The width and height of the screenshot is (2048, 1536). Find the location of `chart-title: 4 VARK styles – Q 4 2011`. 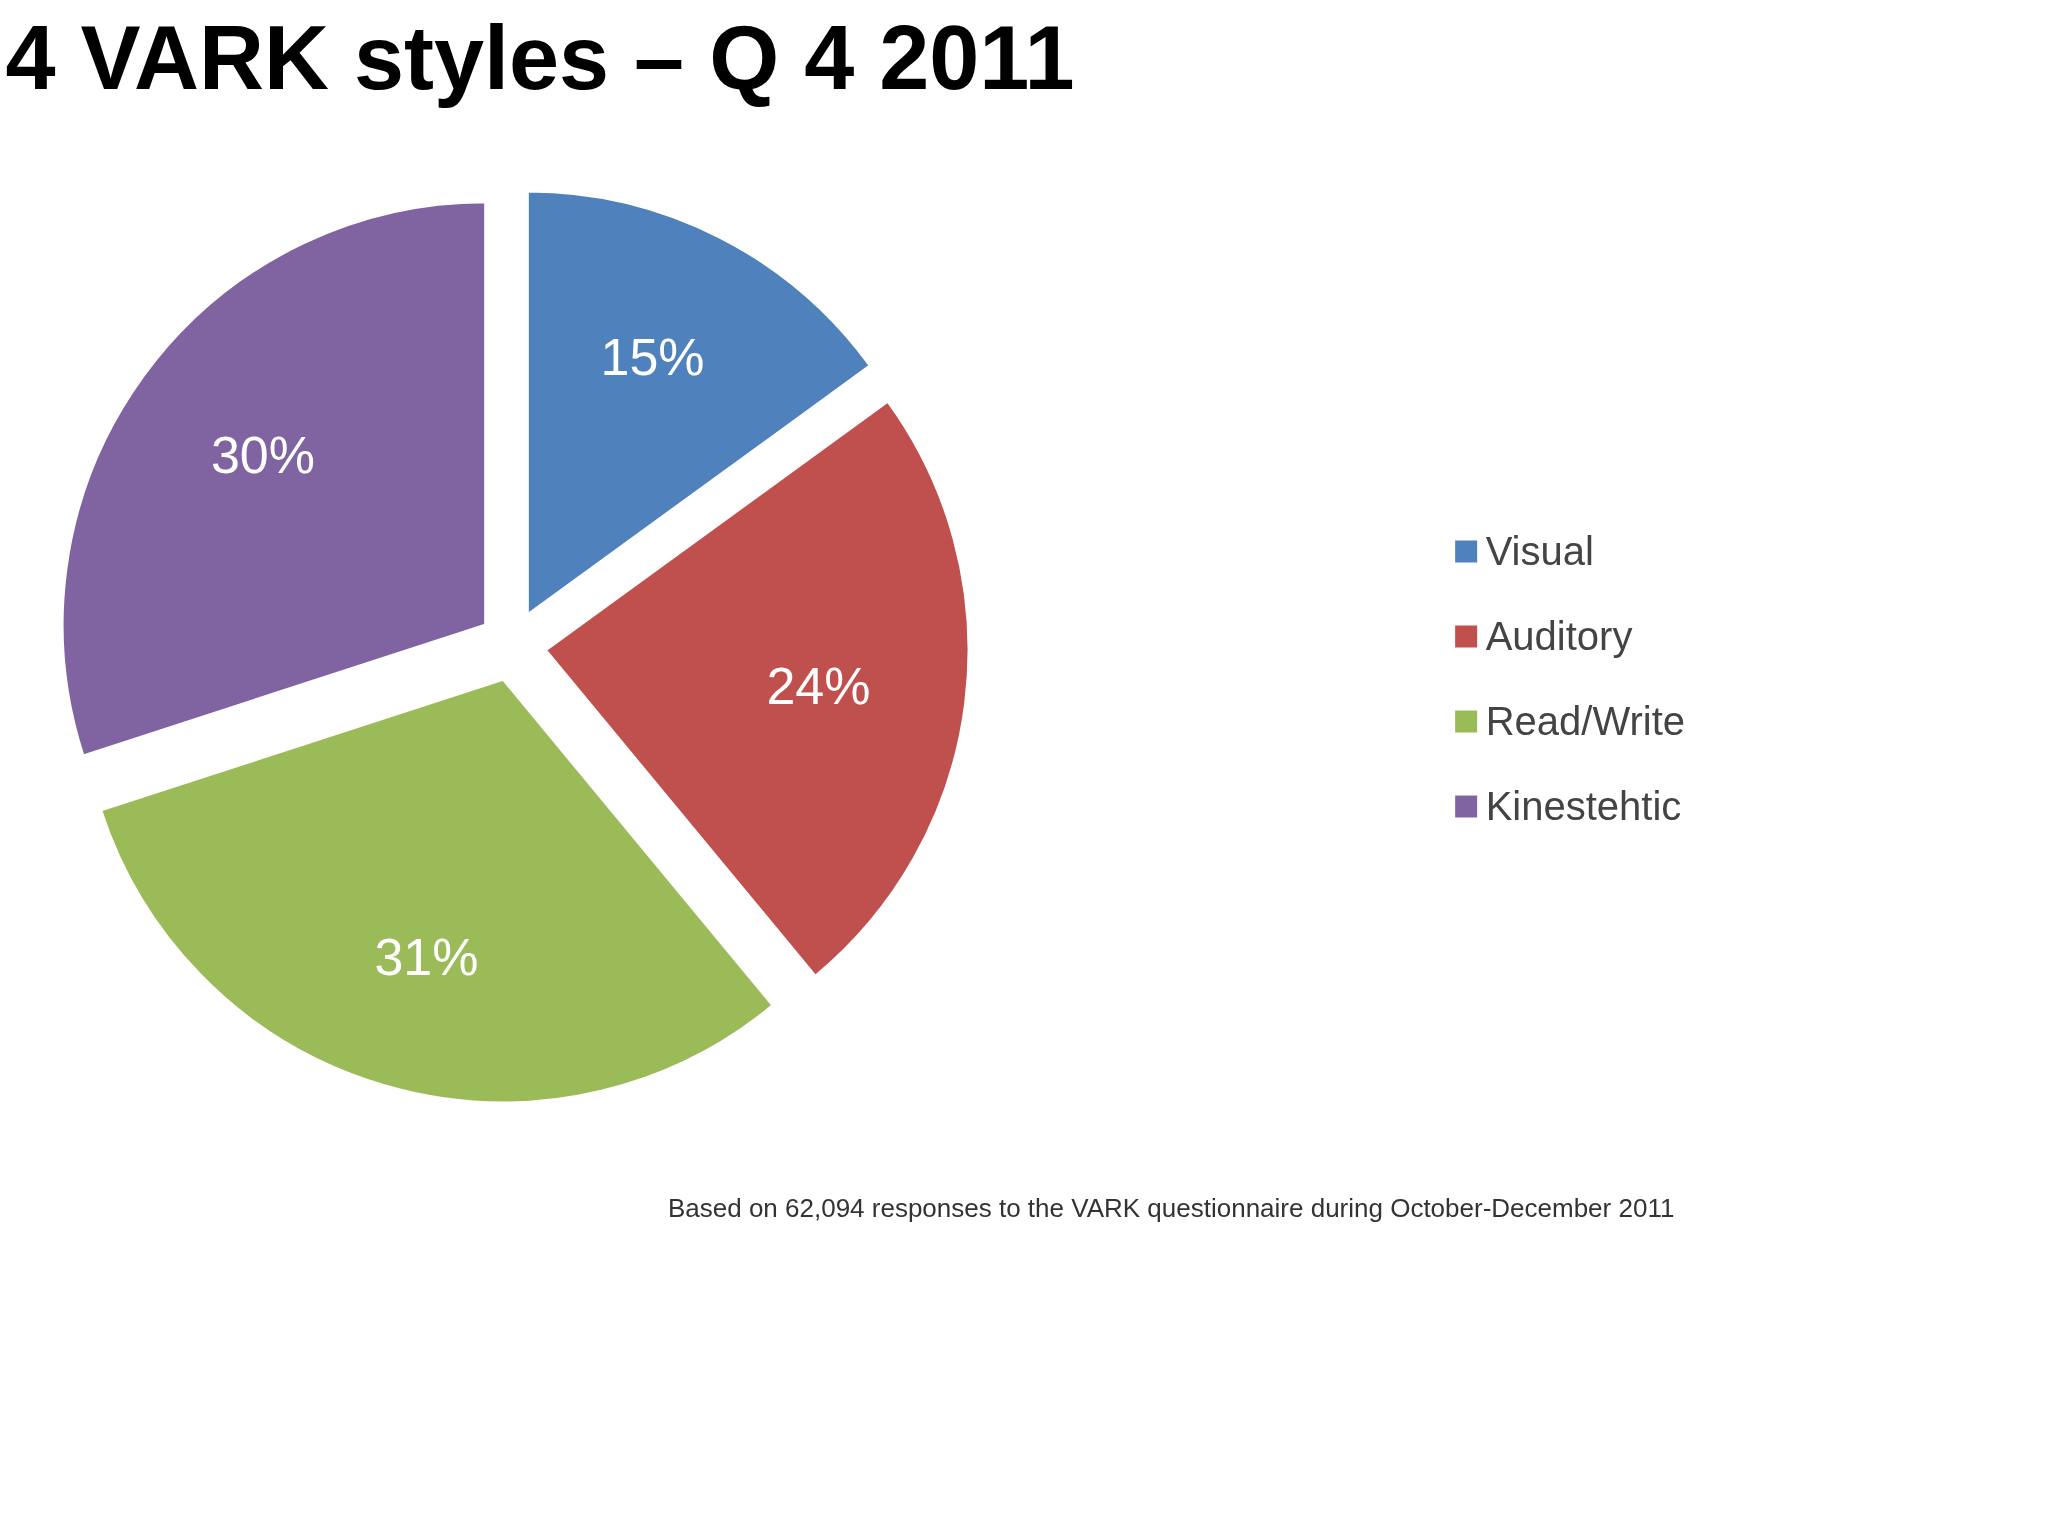

chart-title: 4 VARK styles – Q 4 2011 is located at coordinates (540, 57).